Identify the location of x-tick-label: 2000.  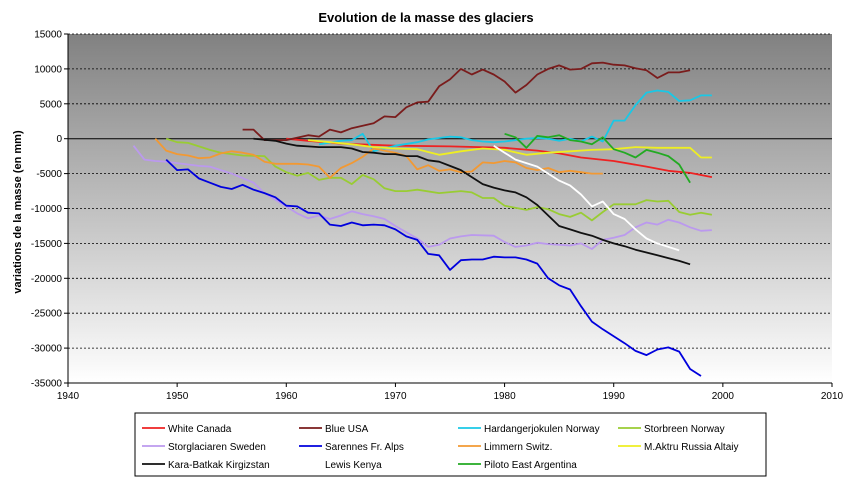
(723, 396).